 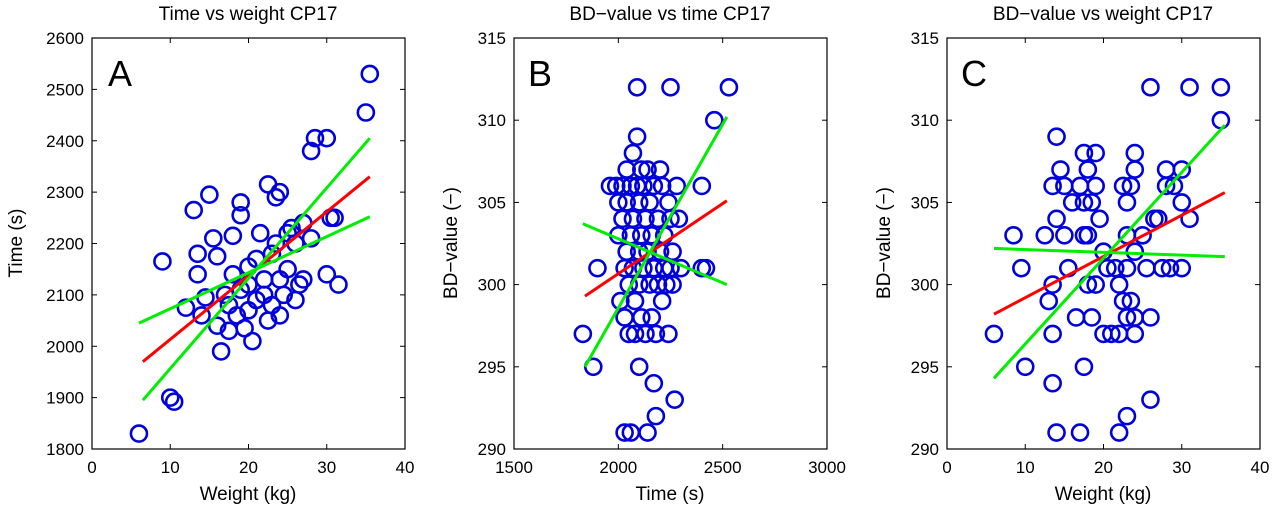 What do you see at coordinates (65, 141) in the screenshot?
I see `y-tick-label: 2400` at bounding box center [65, 141].